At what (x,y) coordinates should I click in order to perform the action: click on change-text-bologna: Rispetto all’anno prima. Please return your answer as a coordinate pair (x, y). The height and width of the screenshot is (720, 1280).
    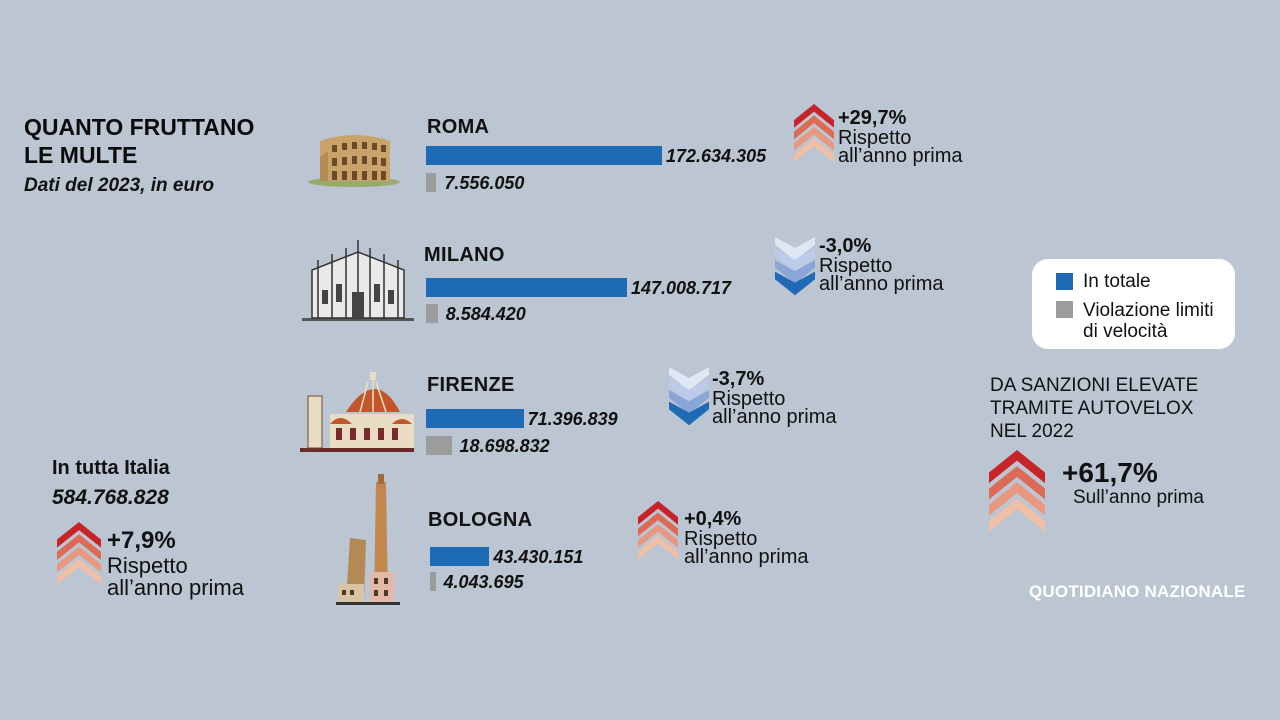
    Looking at the image, I should click on (746, 548).